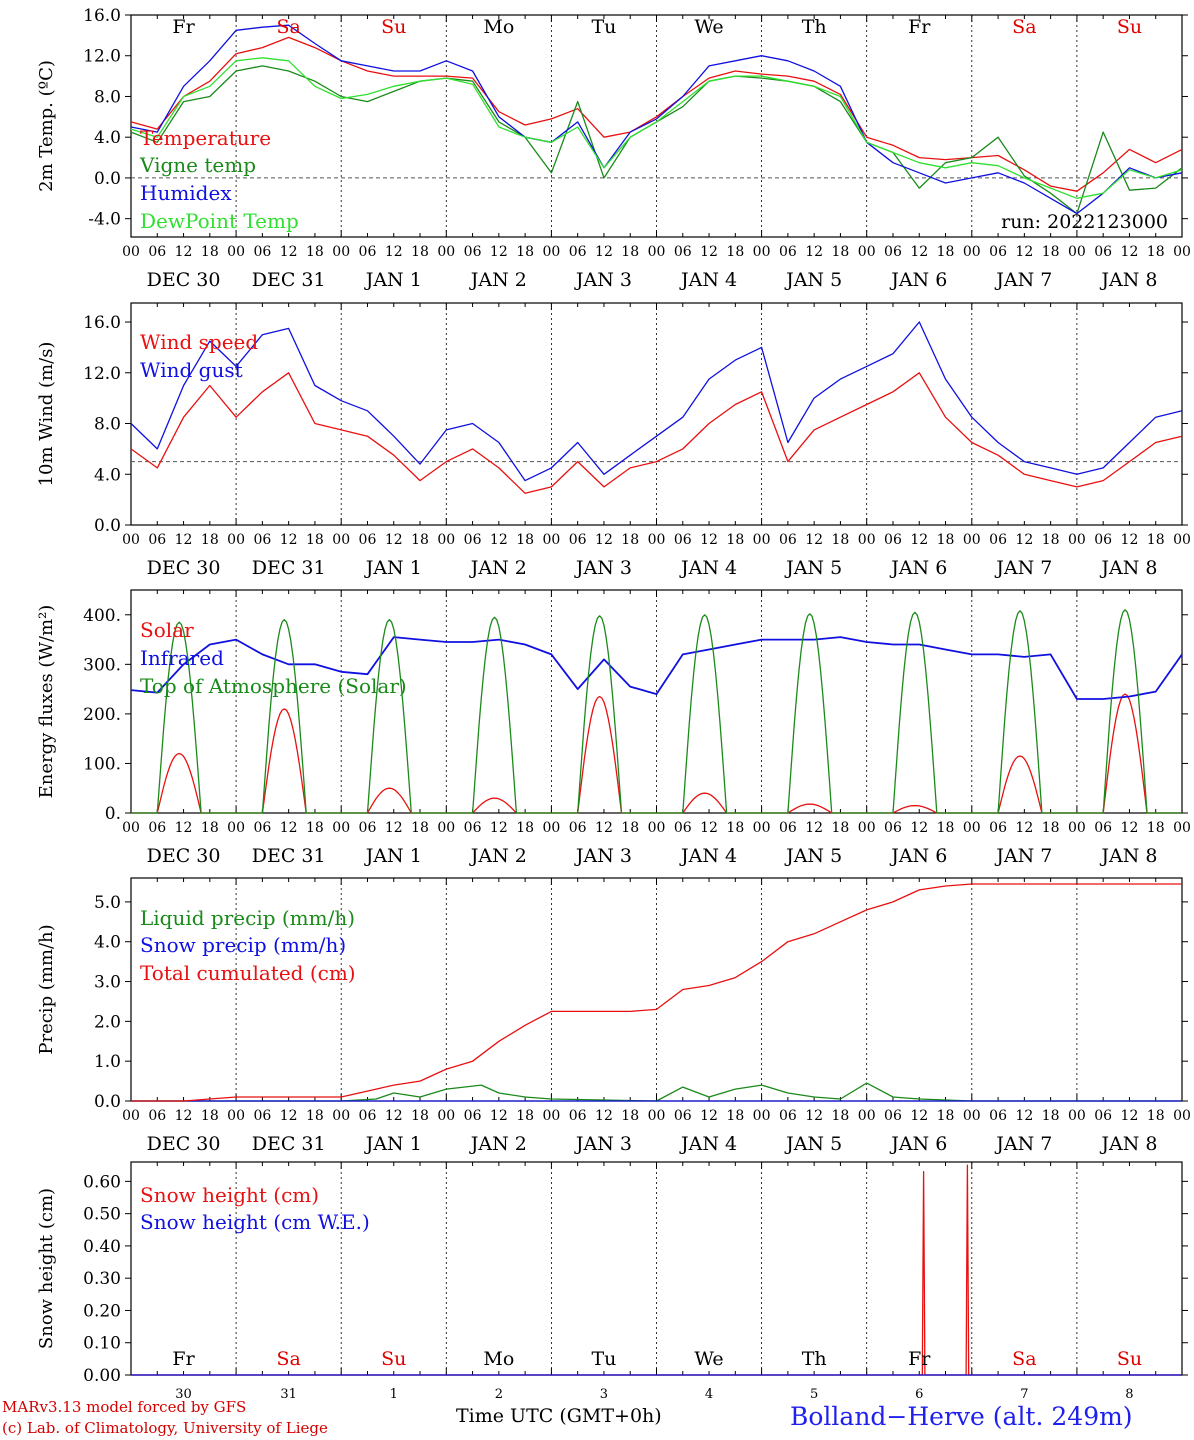 The image size is (1194, 1440). What do you see at coordinates (604, 1394) in the screenshot?
I see `day-number: 3` at bounding box center [604, 1394].